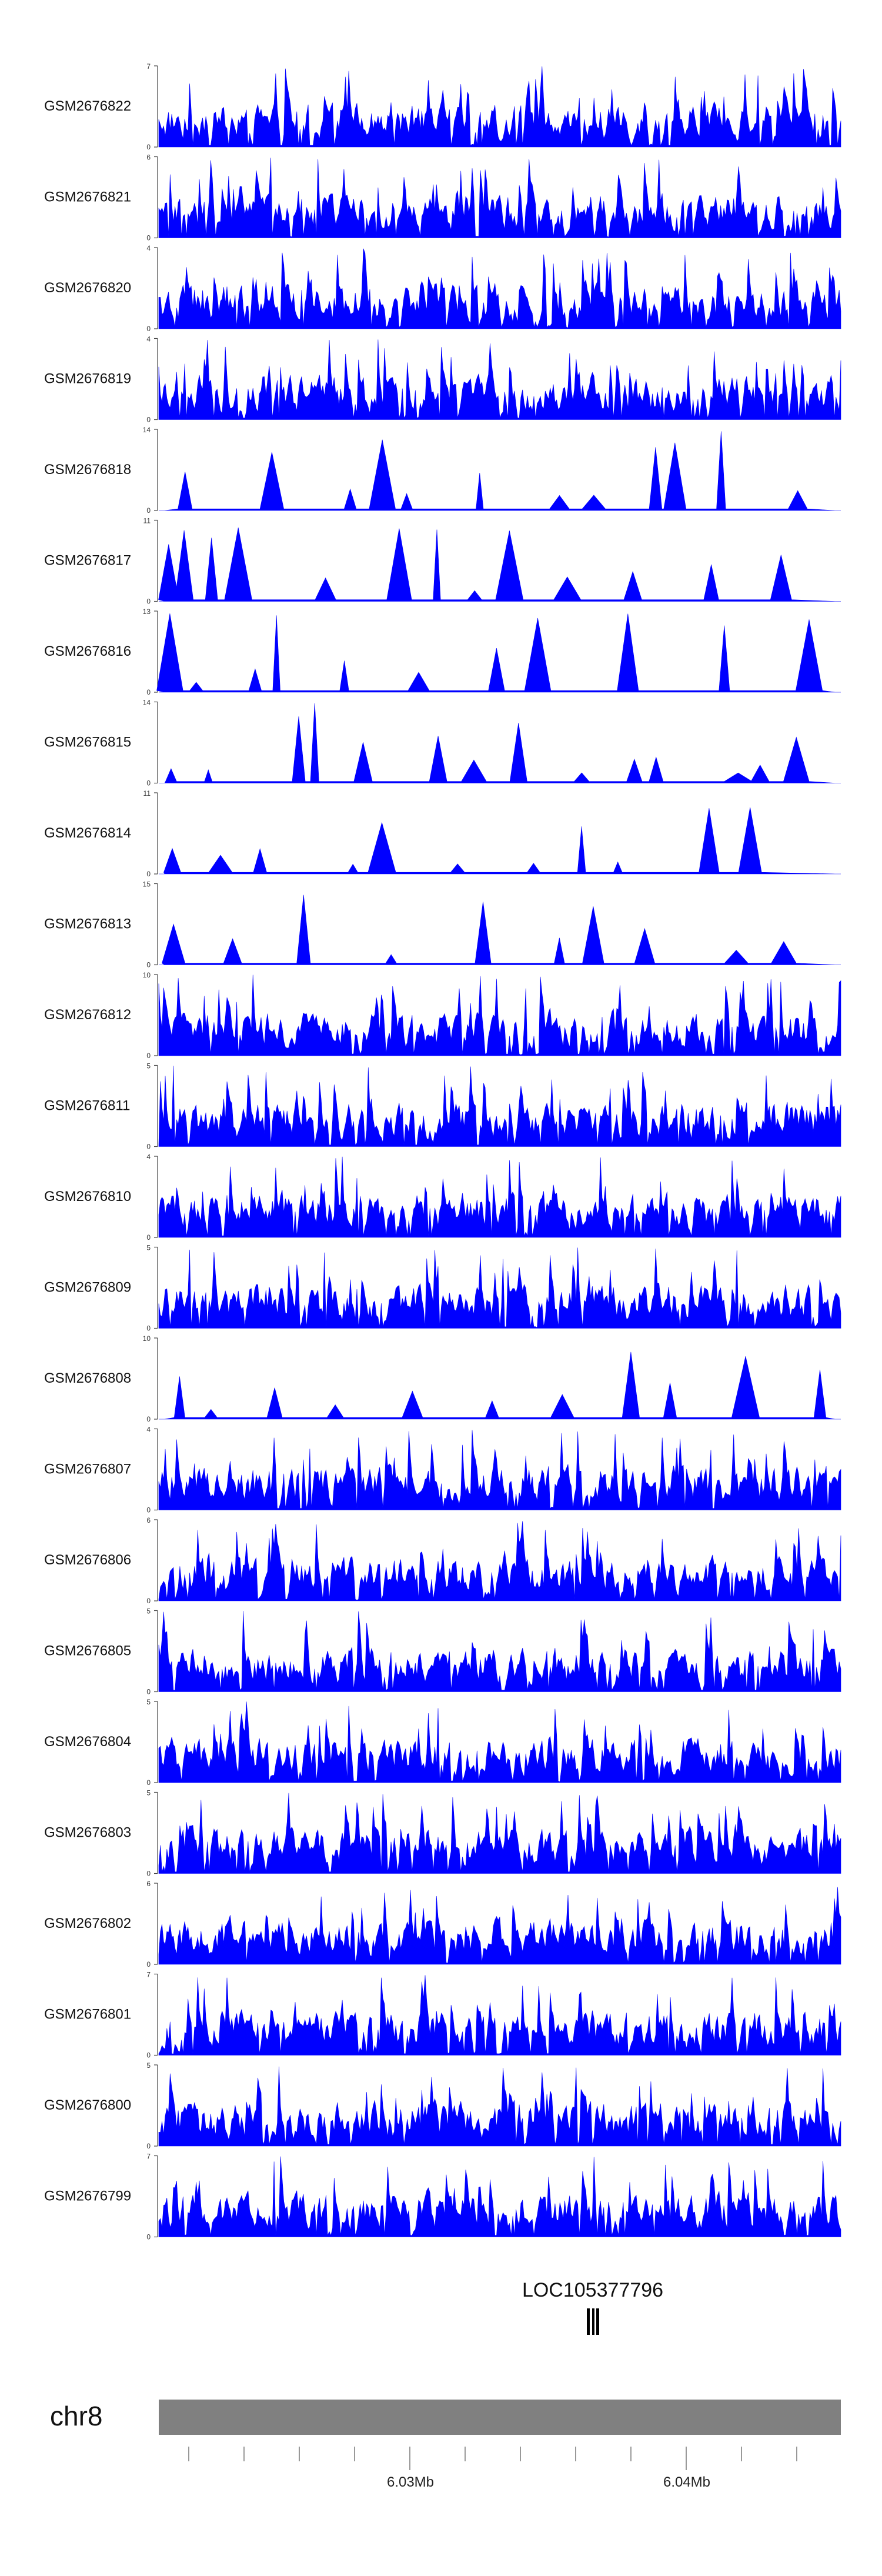 Image resolution: width=882 pixels, height=2576 pixels. What do you see at coordinates (87, 197) in the screenshot?
I see `track-label: GSM2676821` at bounding box center [87, 197].